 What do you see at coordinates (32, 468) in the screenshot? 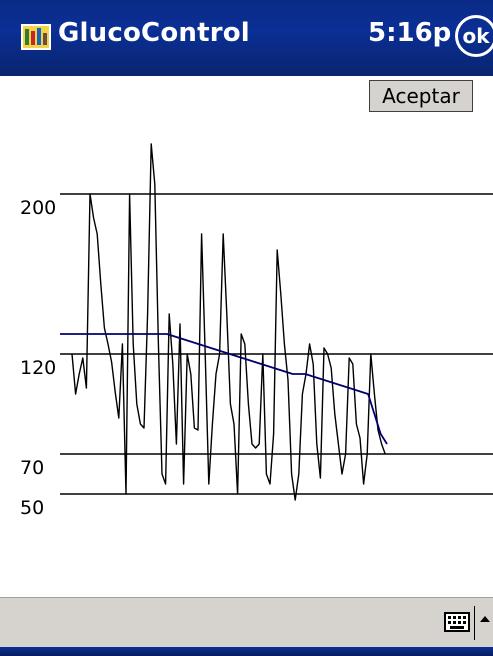
I see `y-tick-label-70: 70` at bounding box center [32, 468].